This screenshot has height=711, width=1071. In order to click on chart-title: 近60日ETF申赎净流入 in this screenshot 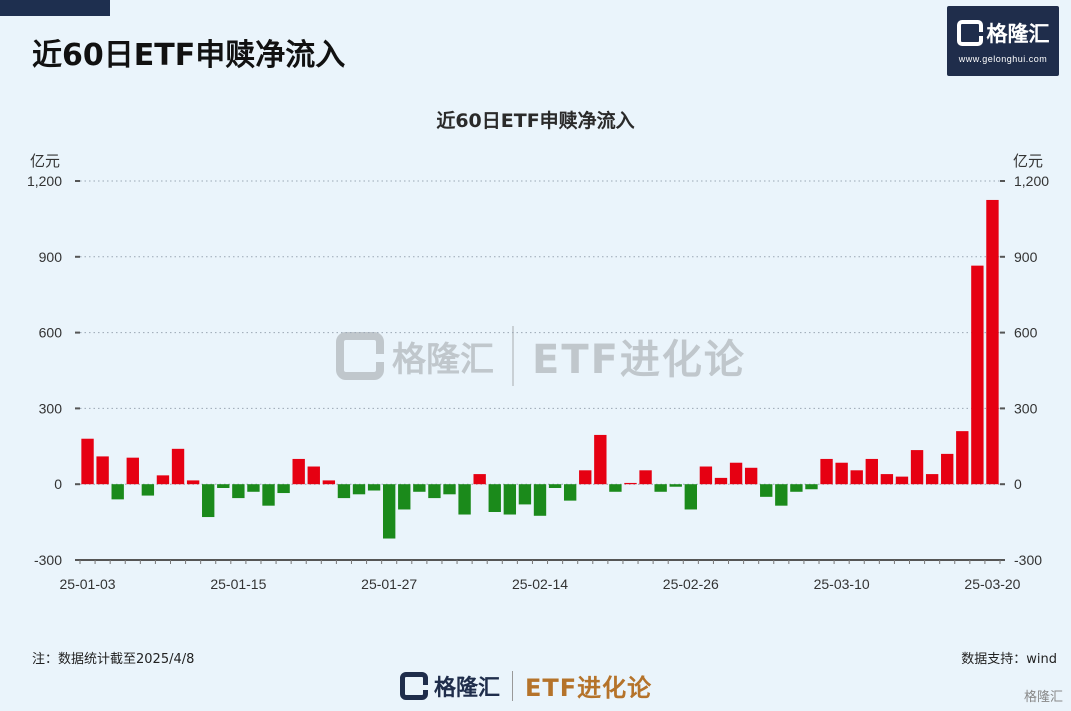, I will do `click(535, 121)`.